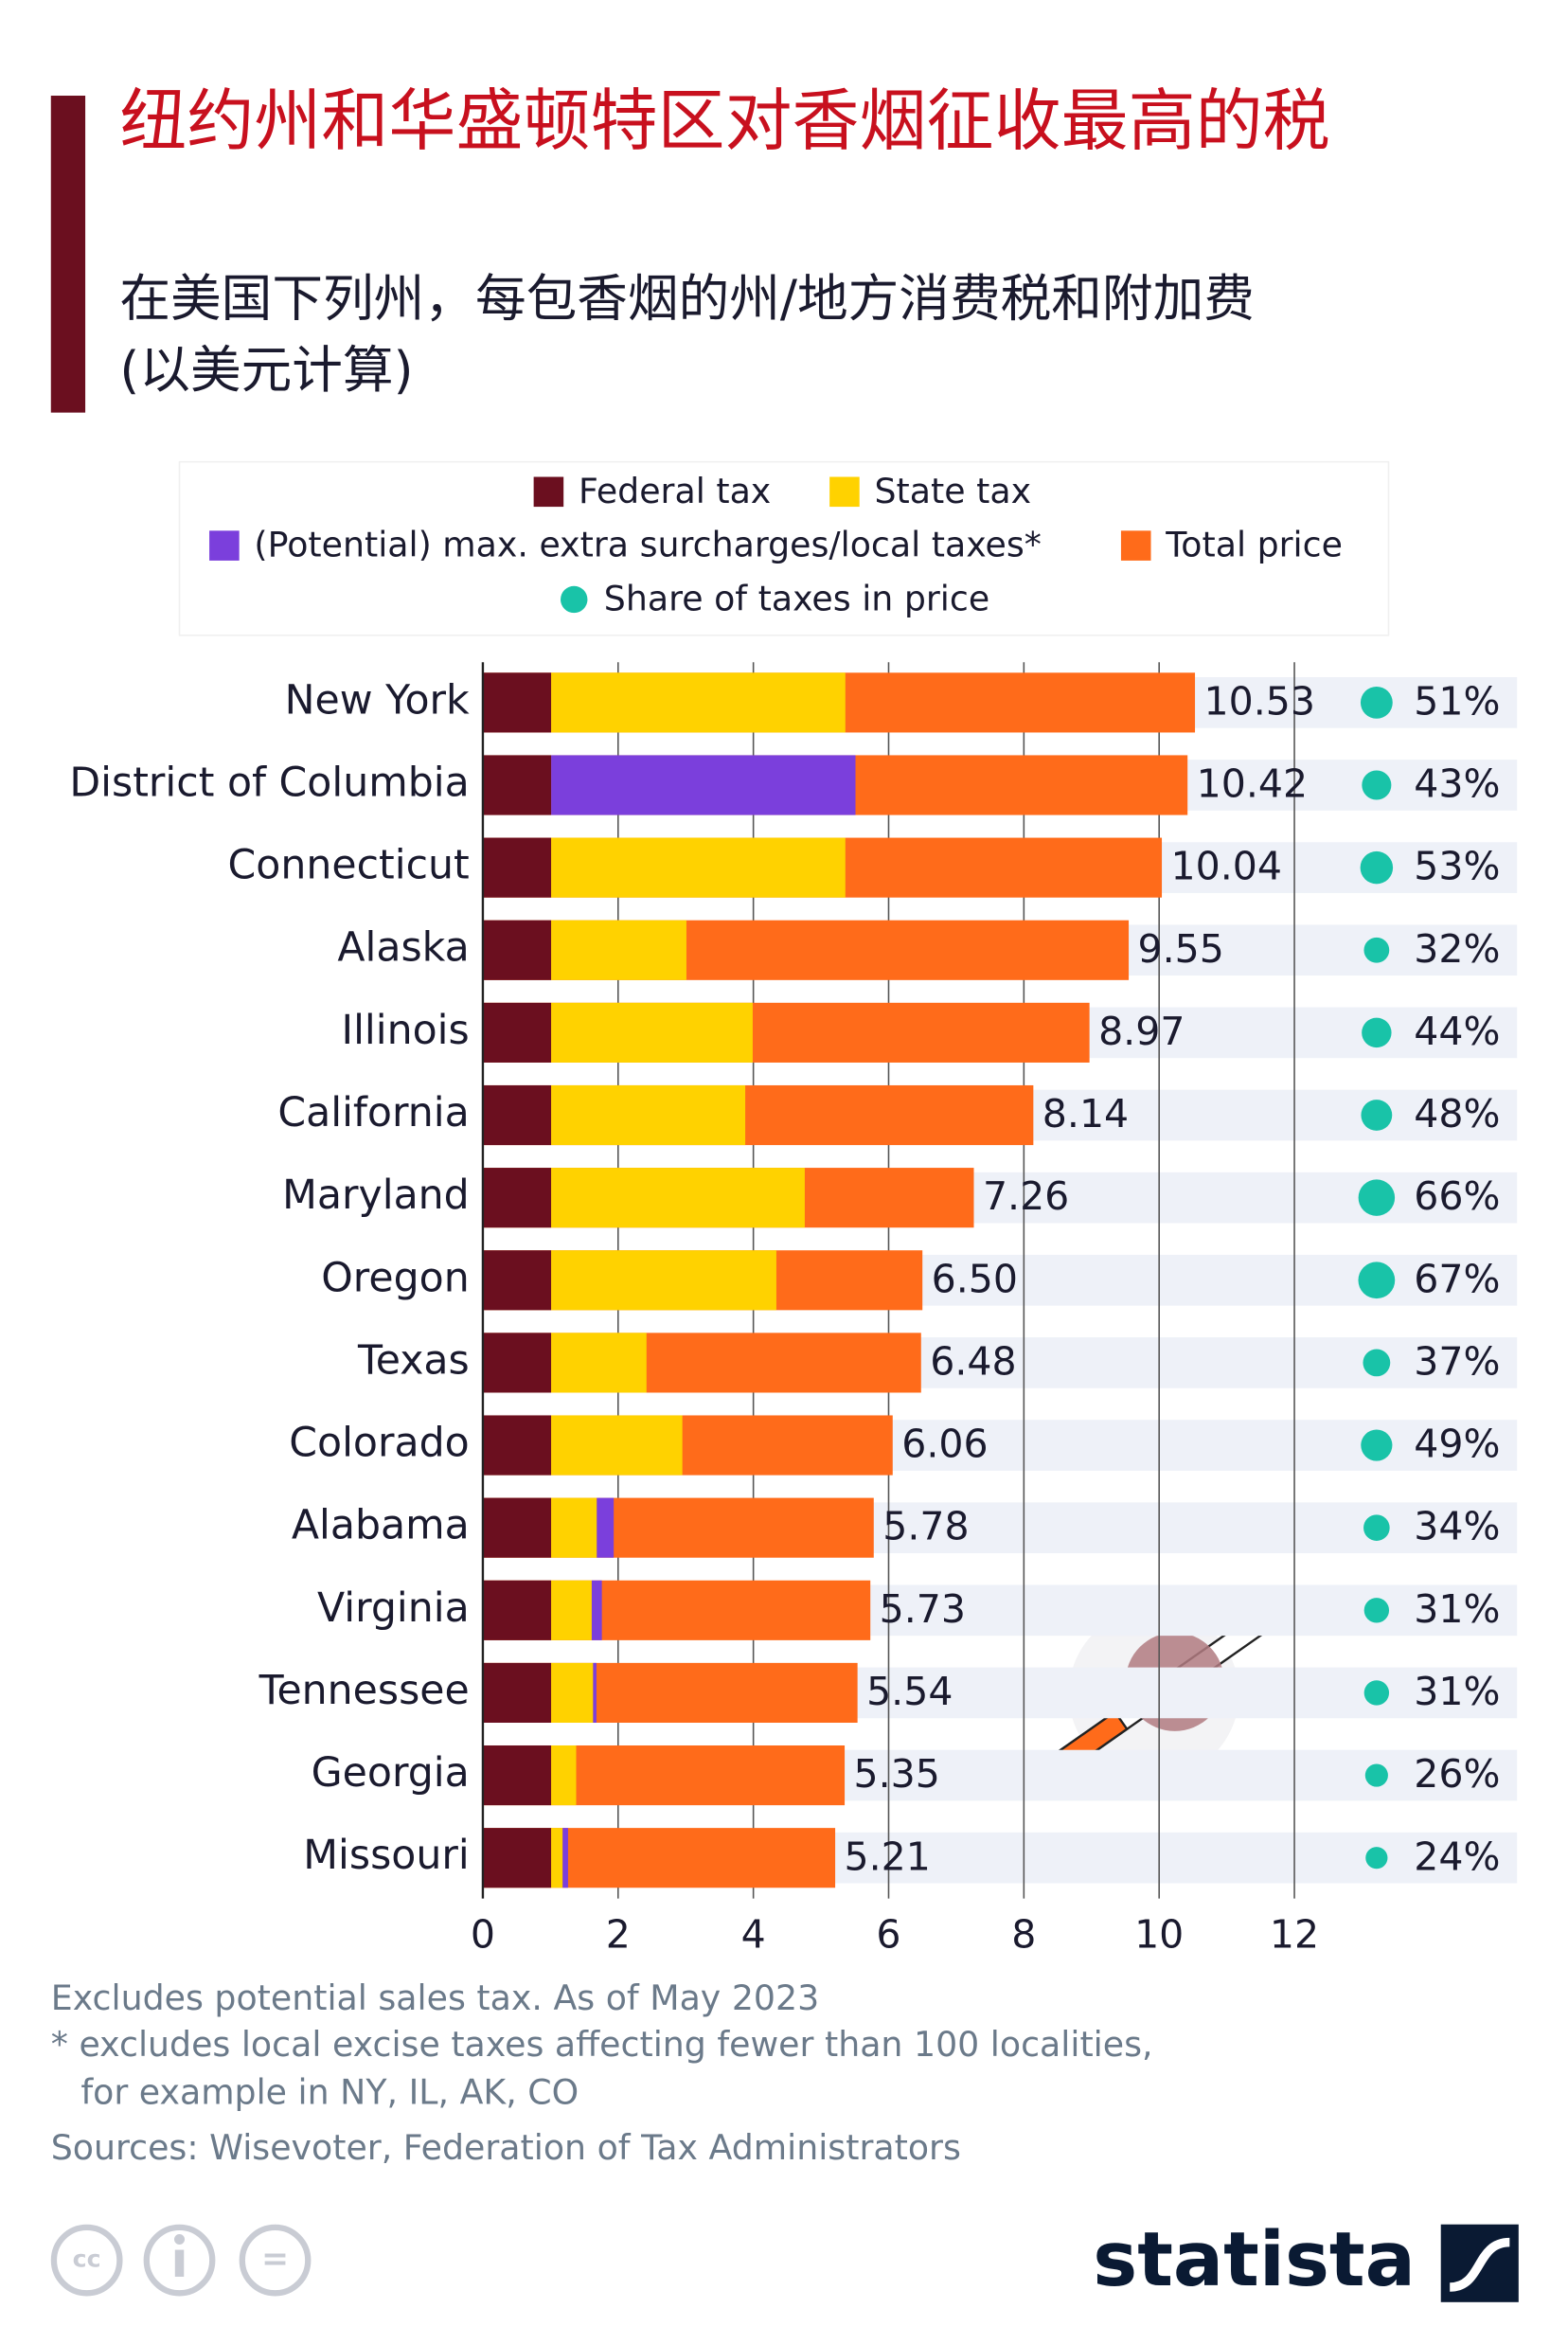  Describe the element at coordinates (483, 1935) in the screenshot. I see `x-tick-label: 0` at that location.